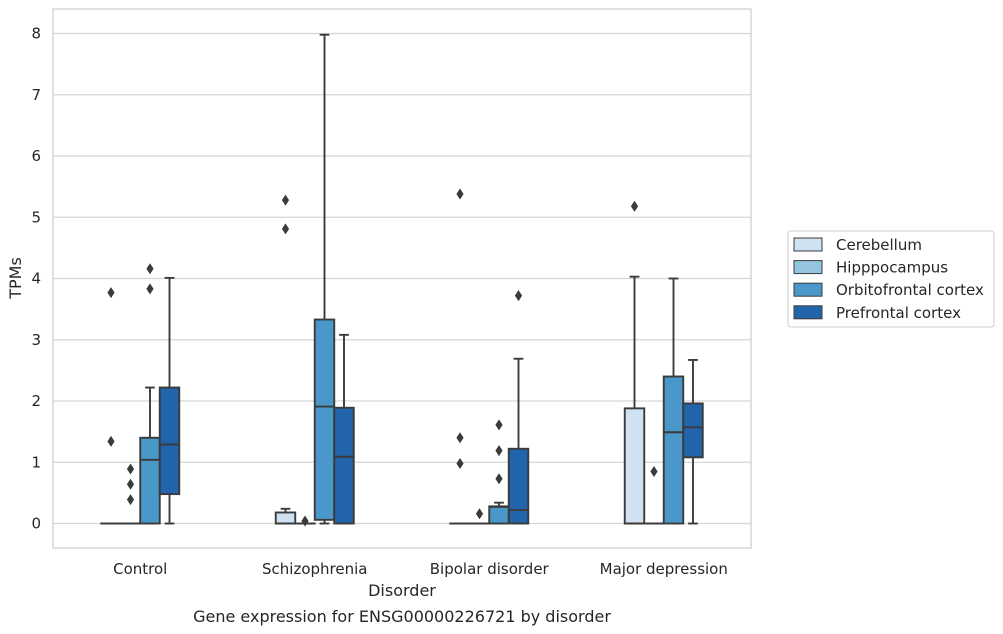 The height and width of the screenshot is (634, 1003). Describe the element at coordinates (36, 156) in the screenshot. I see `y-tick-label: 6` at that location.